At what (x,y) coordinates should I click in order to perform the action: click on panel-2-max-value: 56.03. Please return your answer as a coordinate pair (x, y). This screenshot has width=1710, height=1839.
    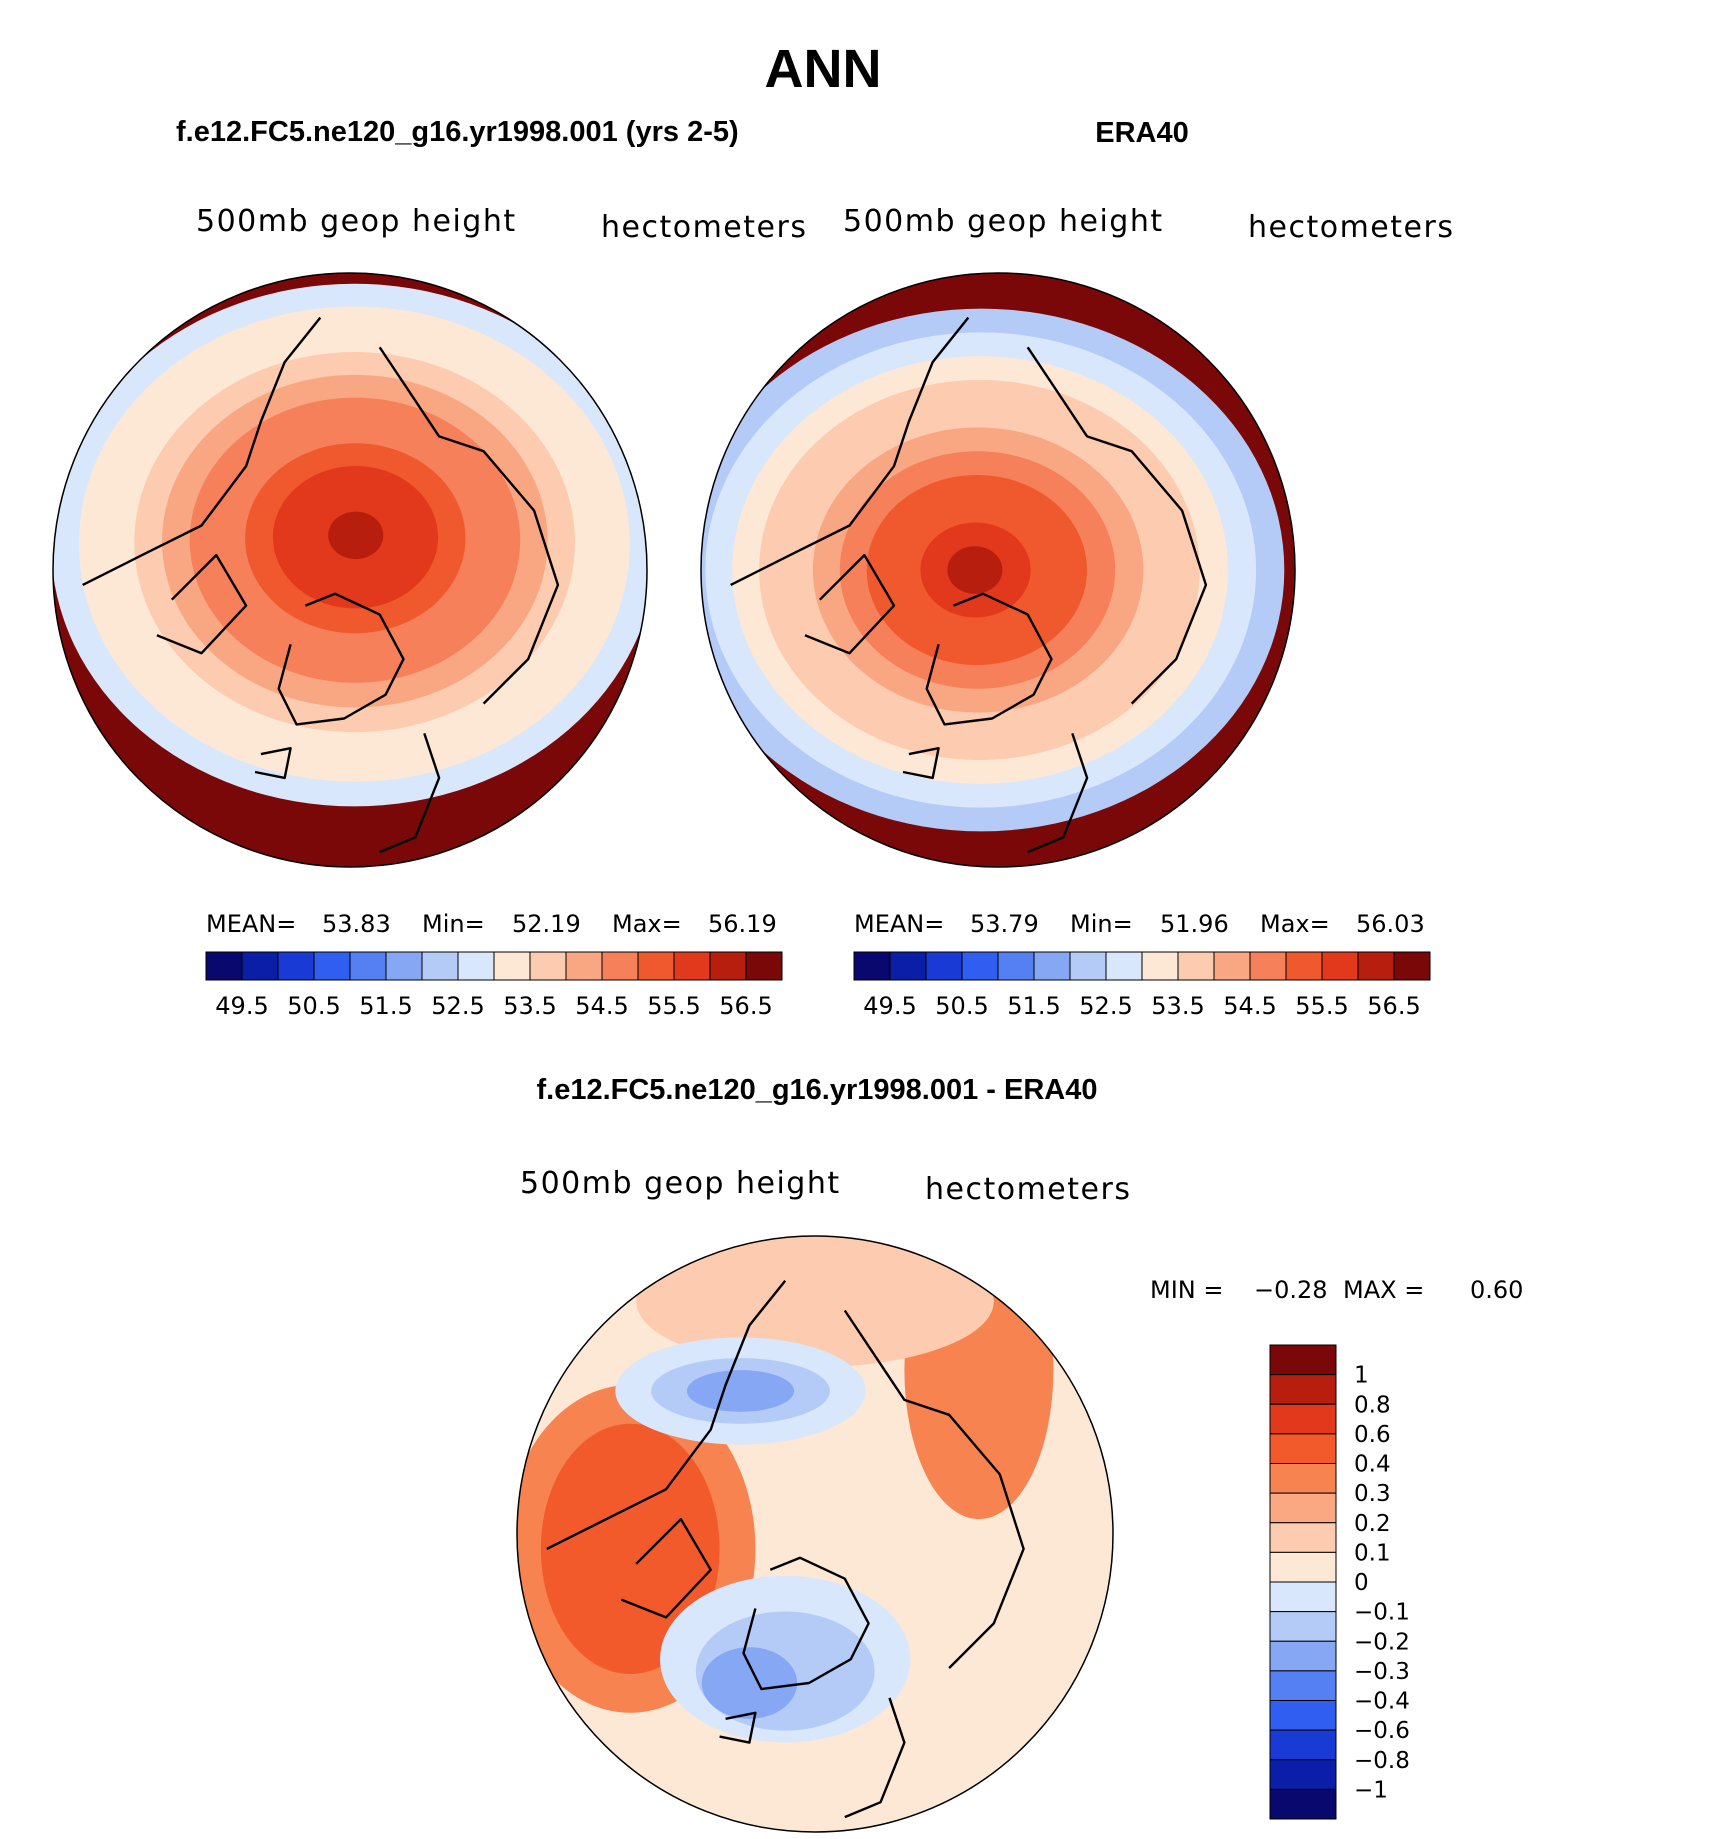
    Looking at the image, I should click on (1390, 924).